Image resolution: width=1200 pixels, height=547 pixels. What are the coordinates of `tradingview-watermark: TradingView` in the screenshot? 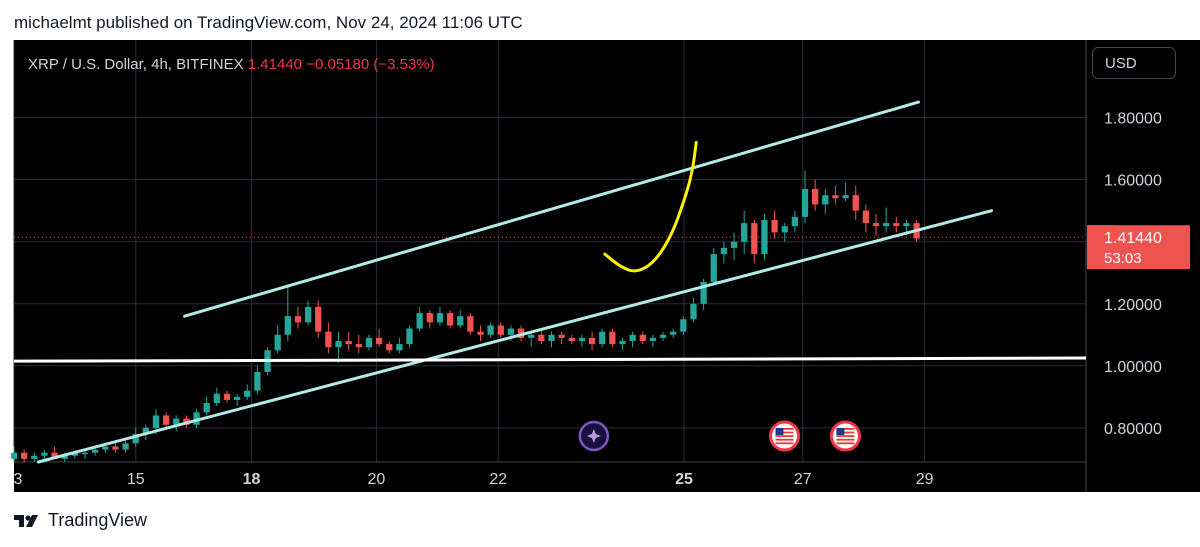 It's located at (80, 520).